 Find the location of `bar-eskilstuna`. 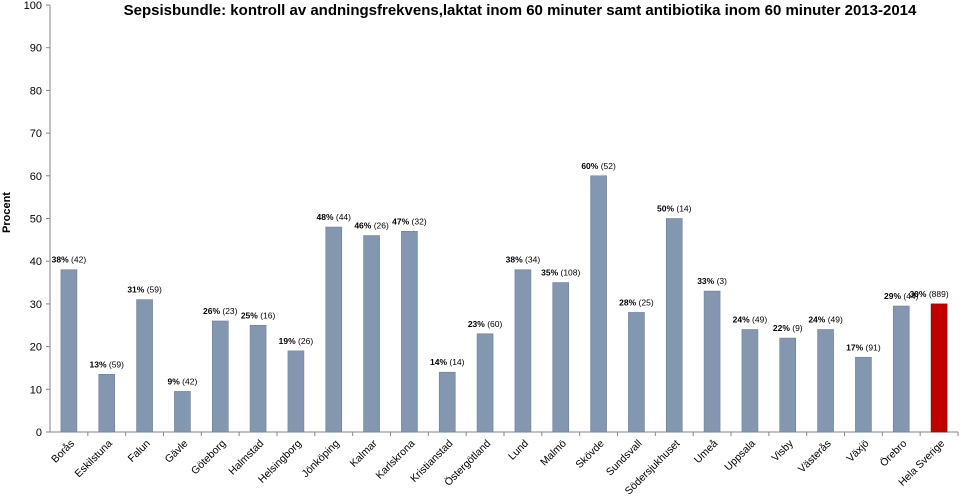

bar-eskilstuna is located at coordinates (107, 403).